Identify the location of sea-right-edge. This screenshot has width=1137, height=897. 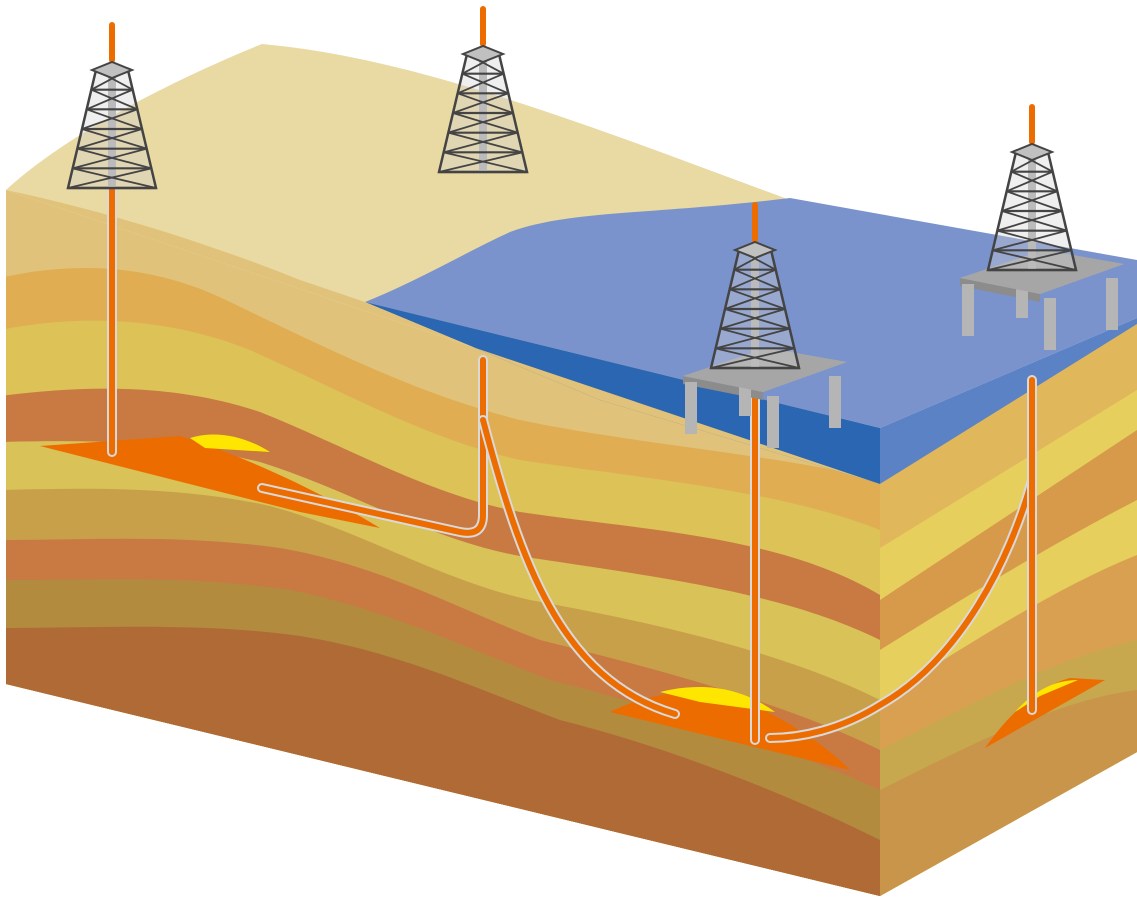
(1008, 401).